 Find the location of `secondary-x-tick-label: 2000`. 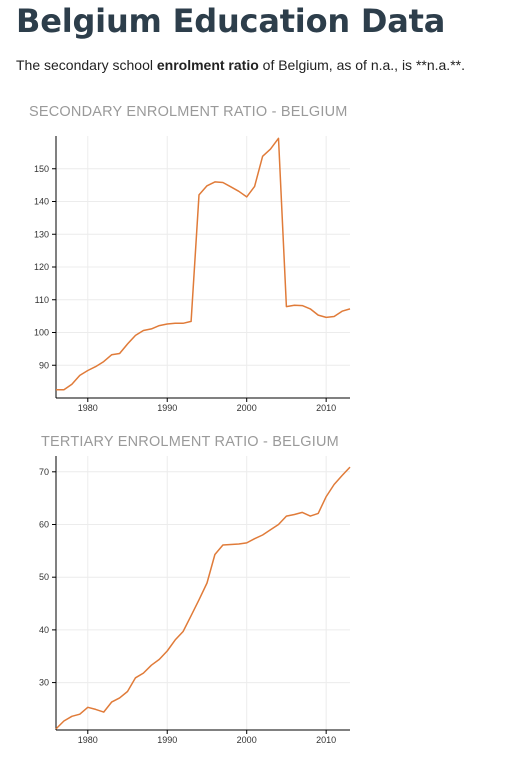

secondary-x-tick-label: 2000 is located at coordinates (247, 408).